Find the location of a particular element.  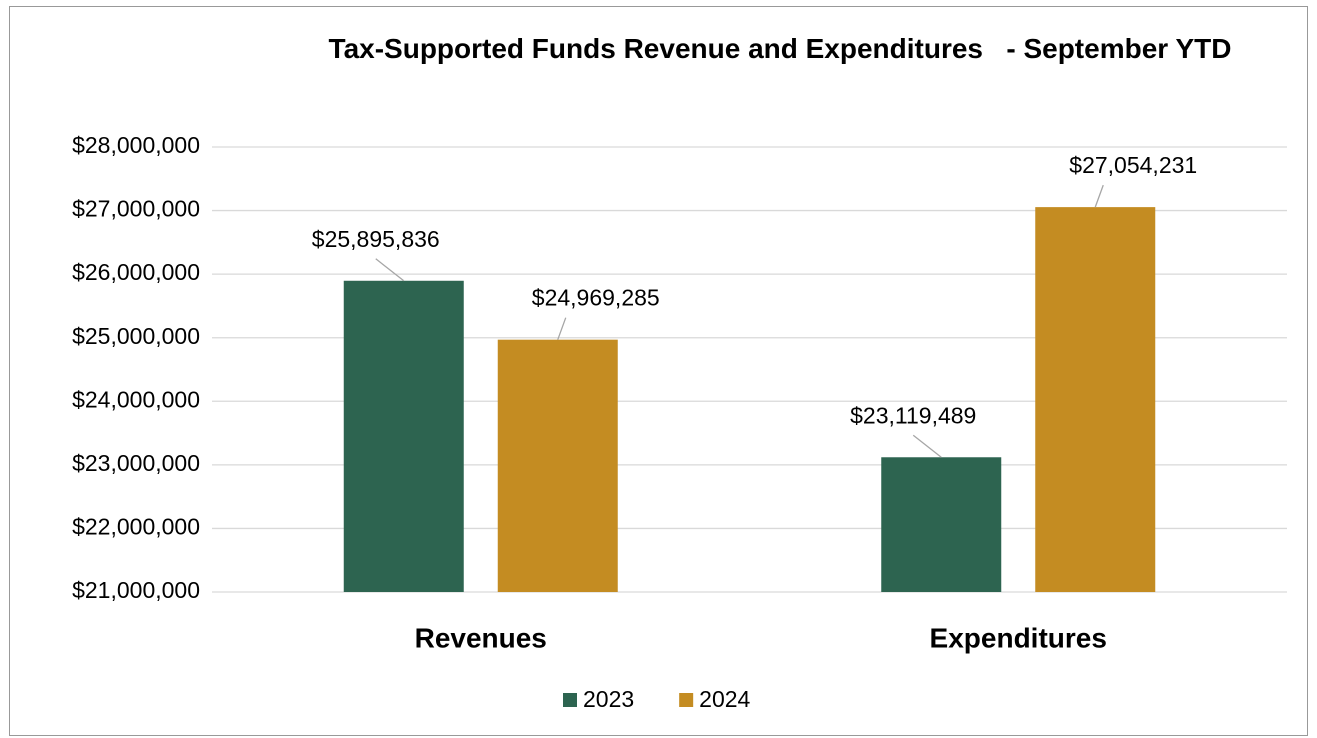

x-tick-label: Revenues is located at coordinates (481, 637).